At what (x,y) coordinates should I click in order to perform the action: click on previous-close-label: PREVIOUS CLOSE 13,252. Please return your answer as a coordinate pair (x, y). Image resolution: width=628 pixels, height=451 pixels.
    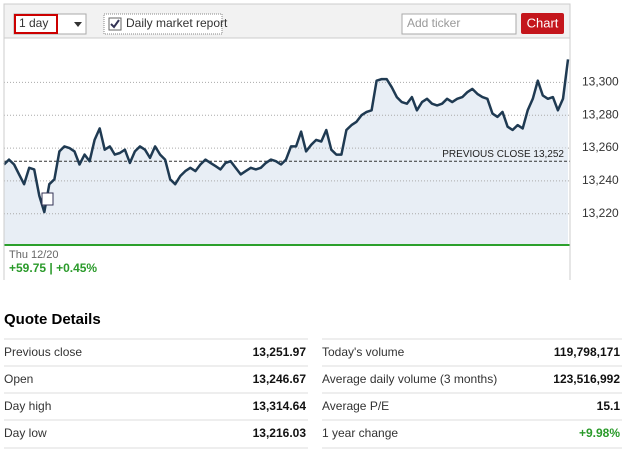
    Looking at the image, I should click on (503, 154).